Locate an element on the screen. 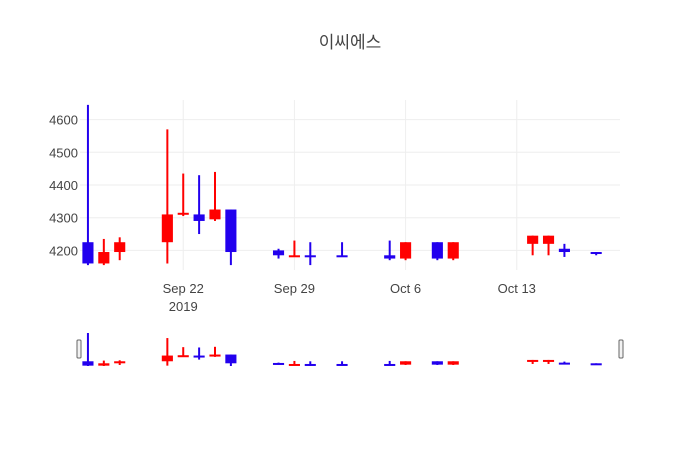 This screenshot has width=700, height=450. y-tick-label: 4300 is located at coordinates (63, 218).